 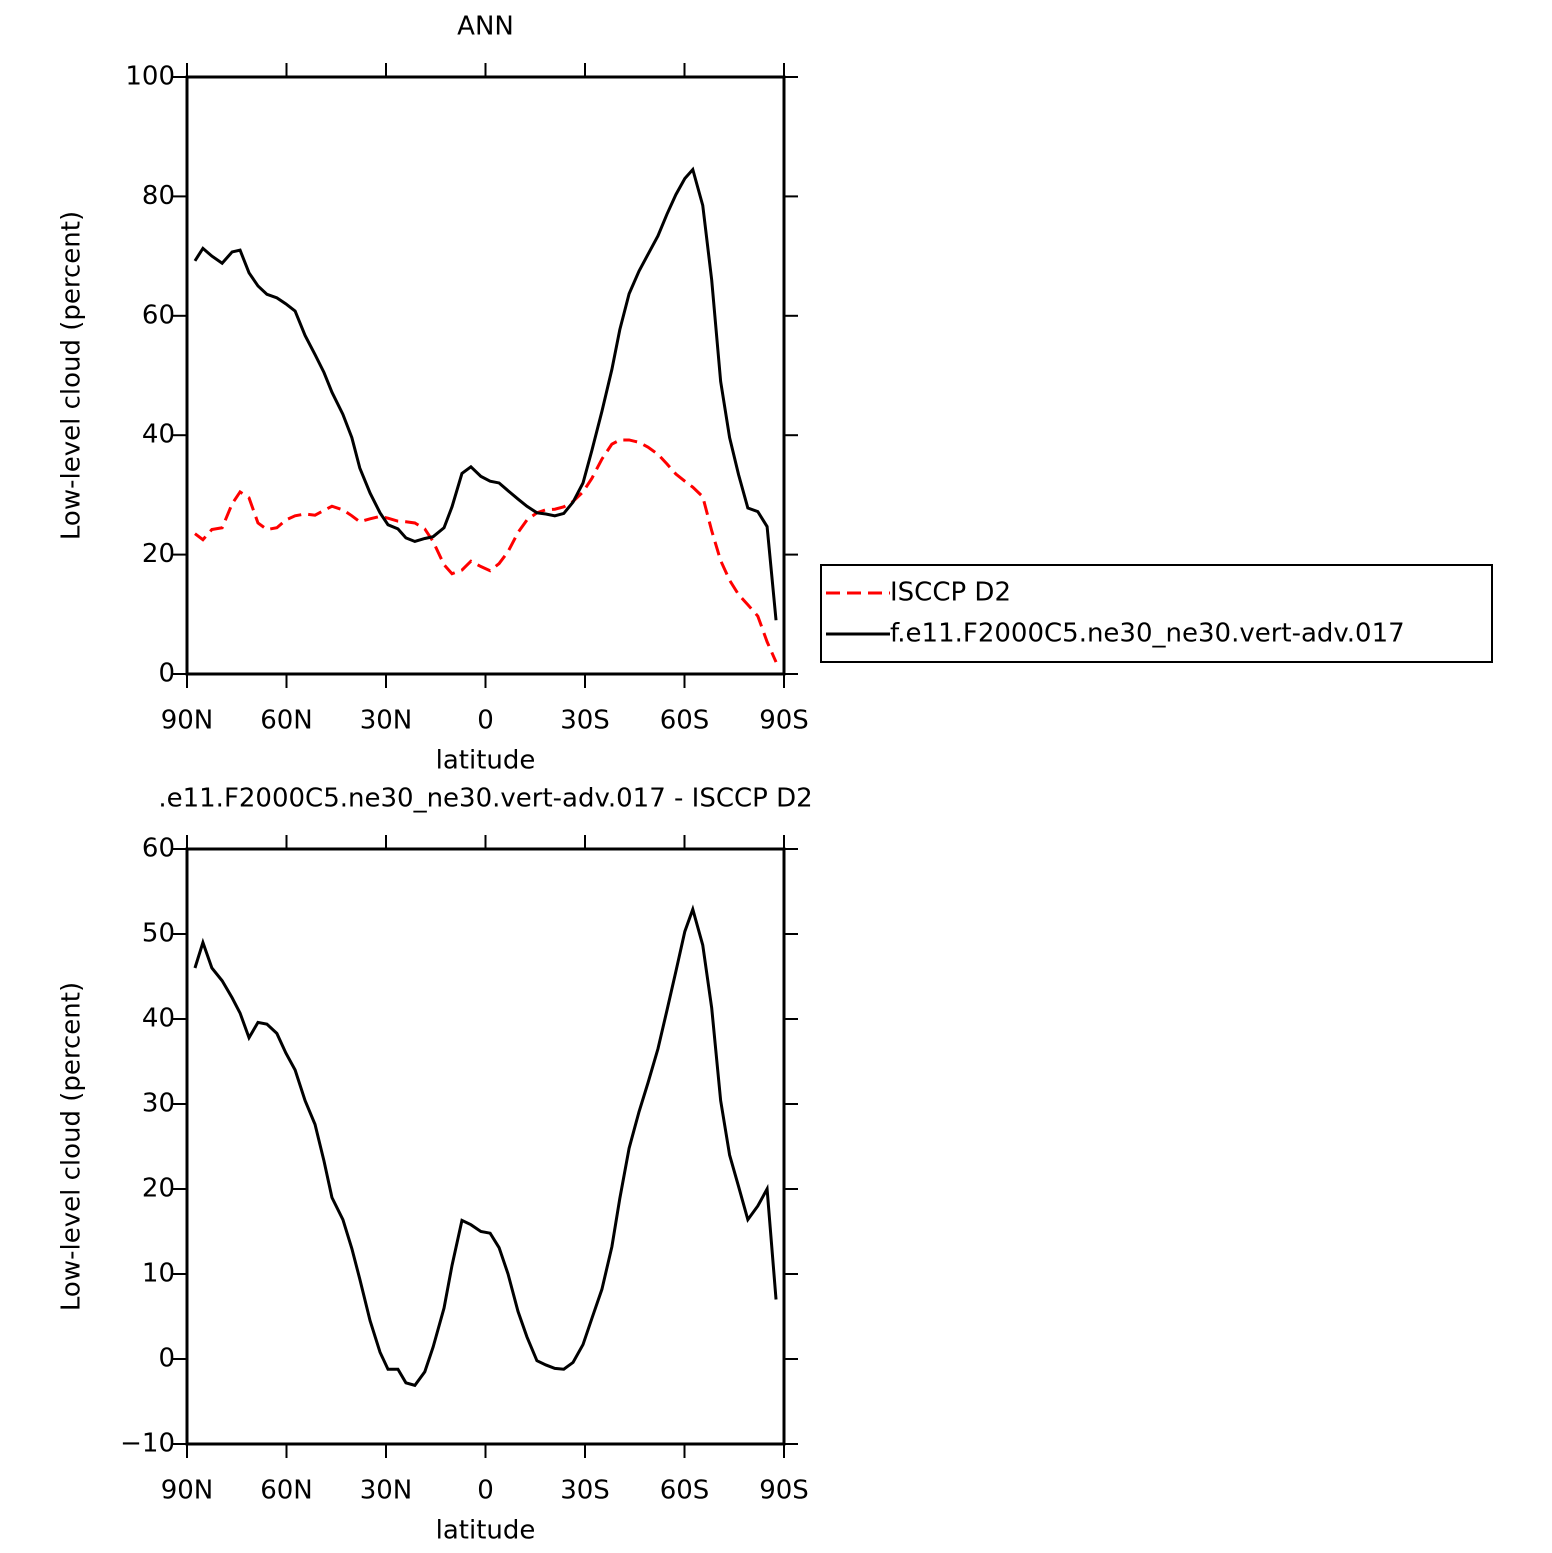 I want to click on y-tick-label: 10, so click(x=158, y=1274).